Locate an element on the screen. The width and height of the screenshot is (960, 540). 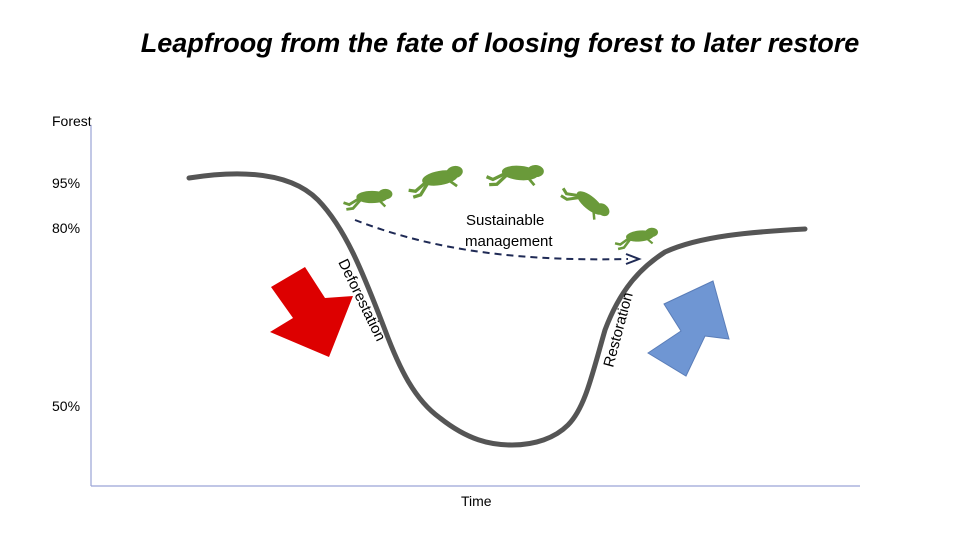
x-axis-label: Time is located at coordinates (476, 501).